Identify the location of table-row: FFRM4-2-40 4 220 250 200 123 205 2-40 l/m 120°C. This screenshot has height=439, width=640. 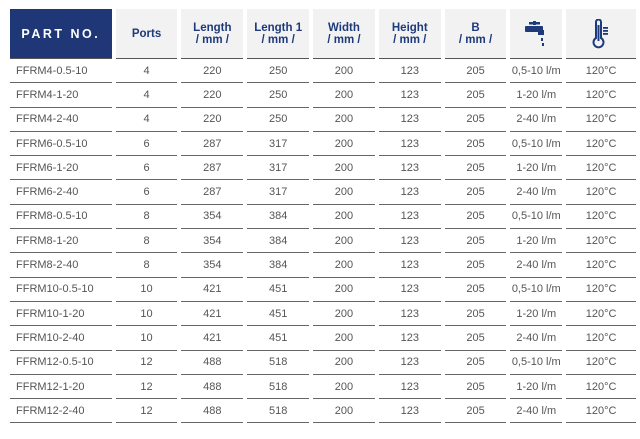
(323, 120).